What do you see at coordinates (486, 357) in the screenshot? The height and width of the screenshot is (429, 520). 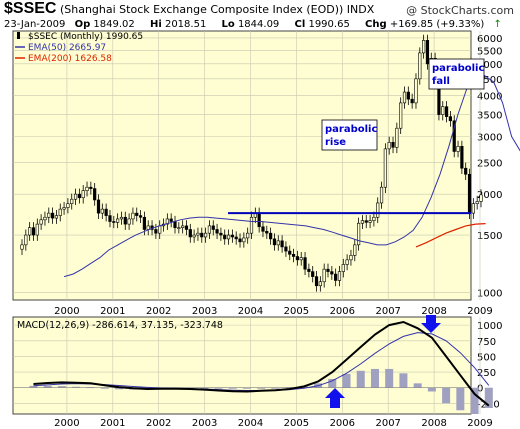 I see `macd-y-tick-label: 500` at bounding box center [486, 357].